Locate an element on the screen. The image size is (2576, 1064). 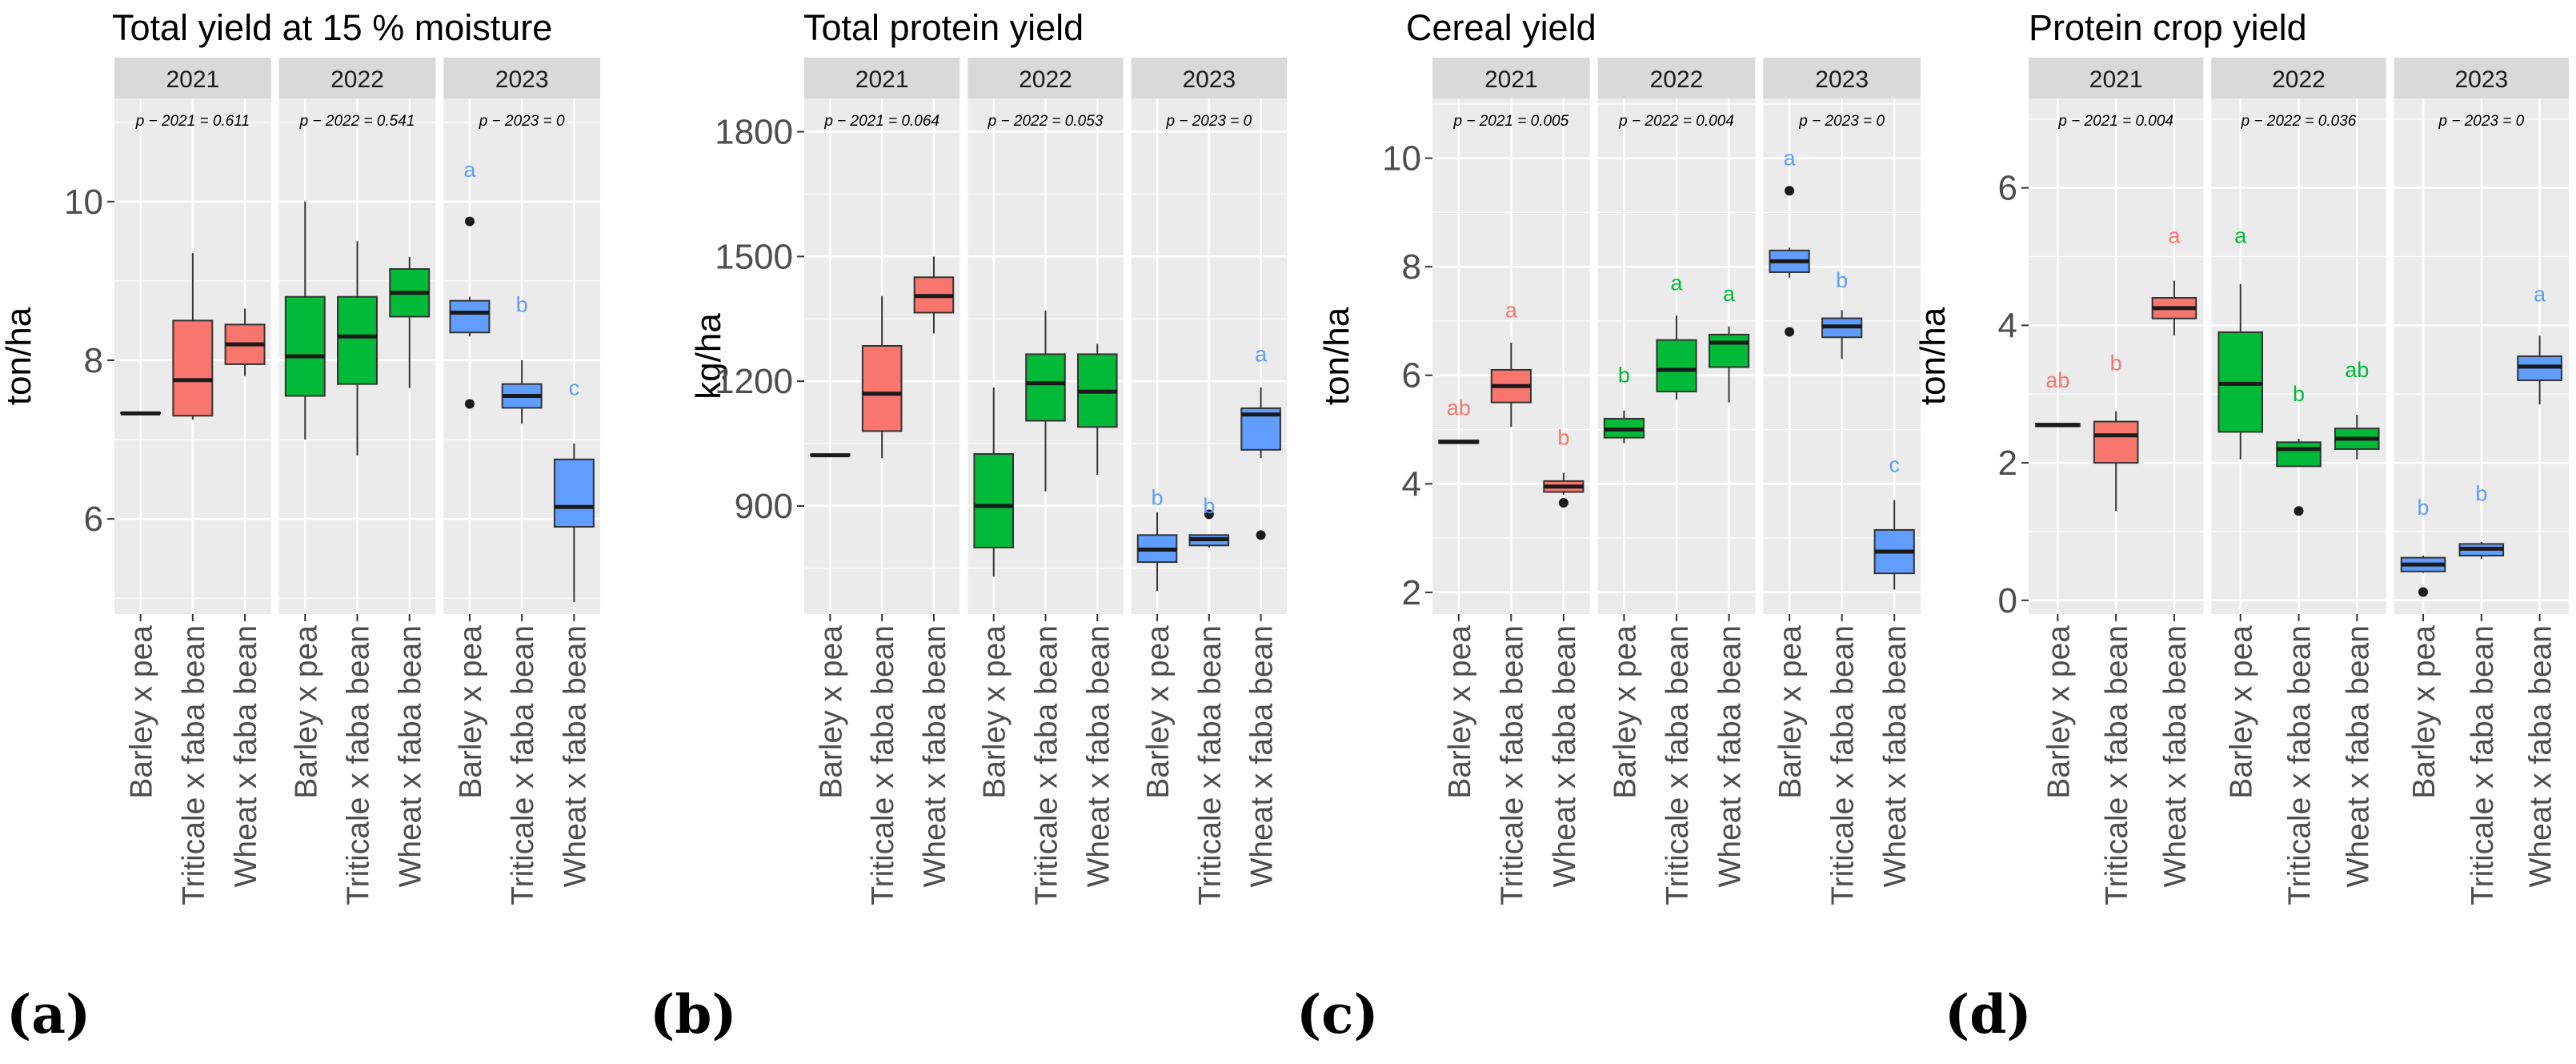
chart-title: Total yield at 15 % moisture is located at coordinates (332, 27).